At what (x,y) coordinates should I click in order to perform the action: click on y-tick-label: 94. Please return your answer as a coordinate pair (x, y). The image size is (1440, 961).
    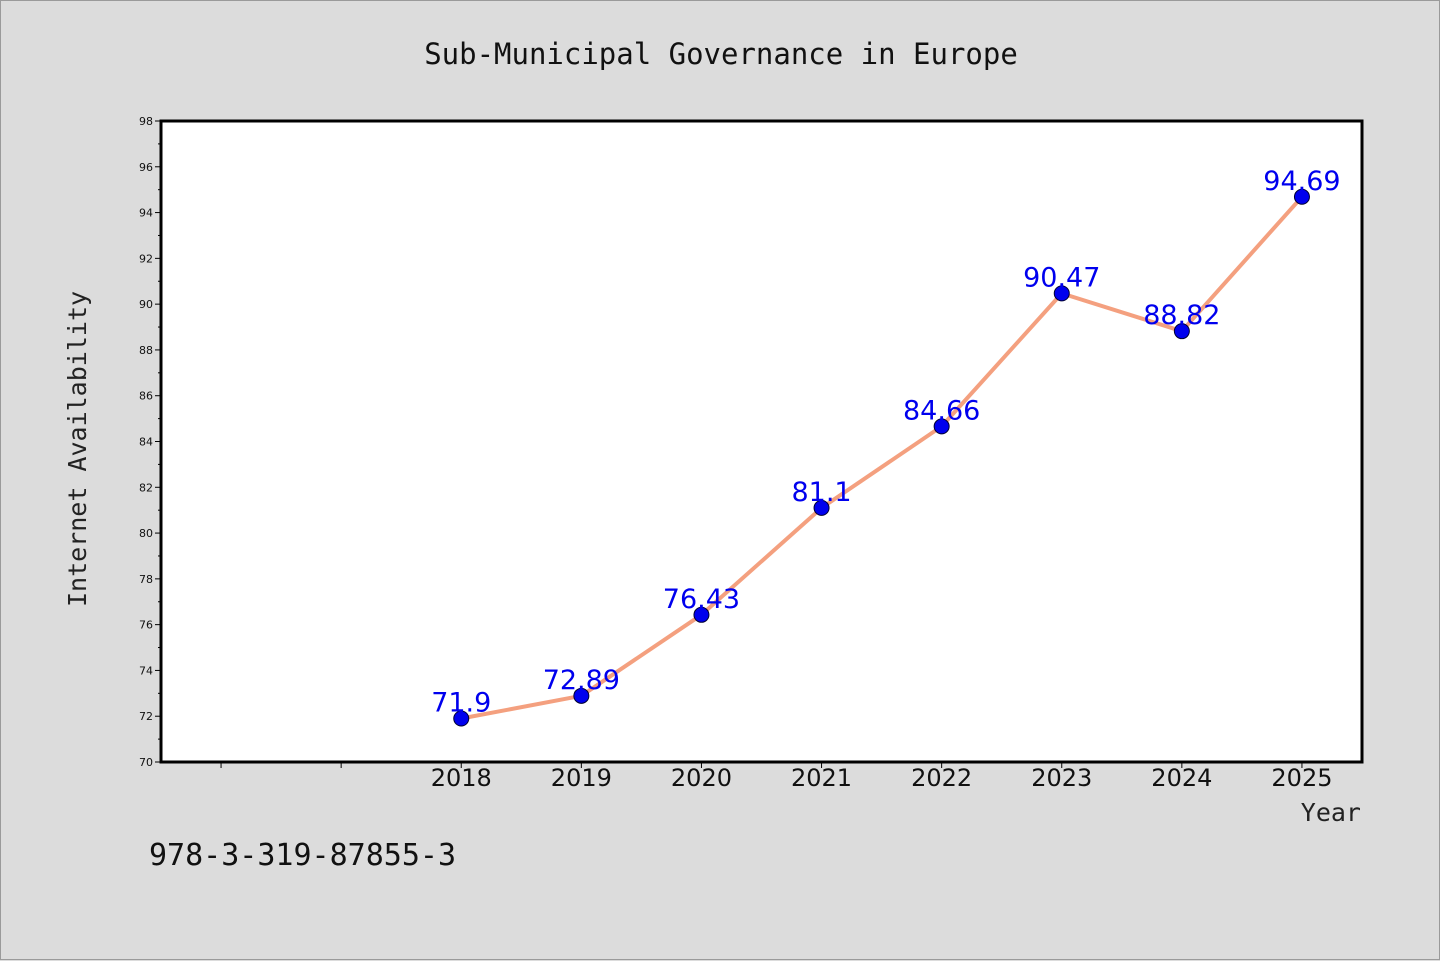
    Looking at the image, I should click on (146, 213).